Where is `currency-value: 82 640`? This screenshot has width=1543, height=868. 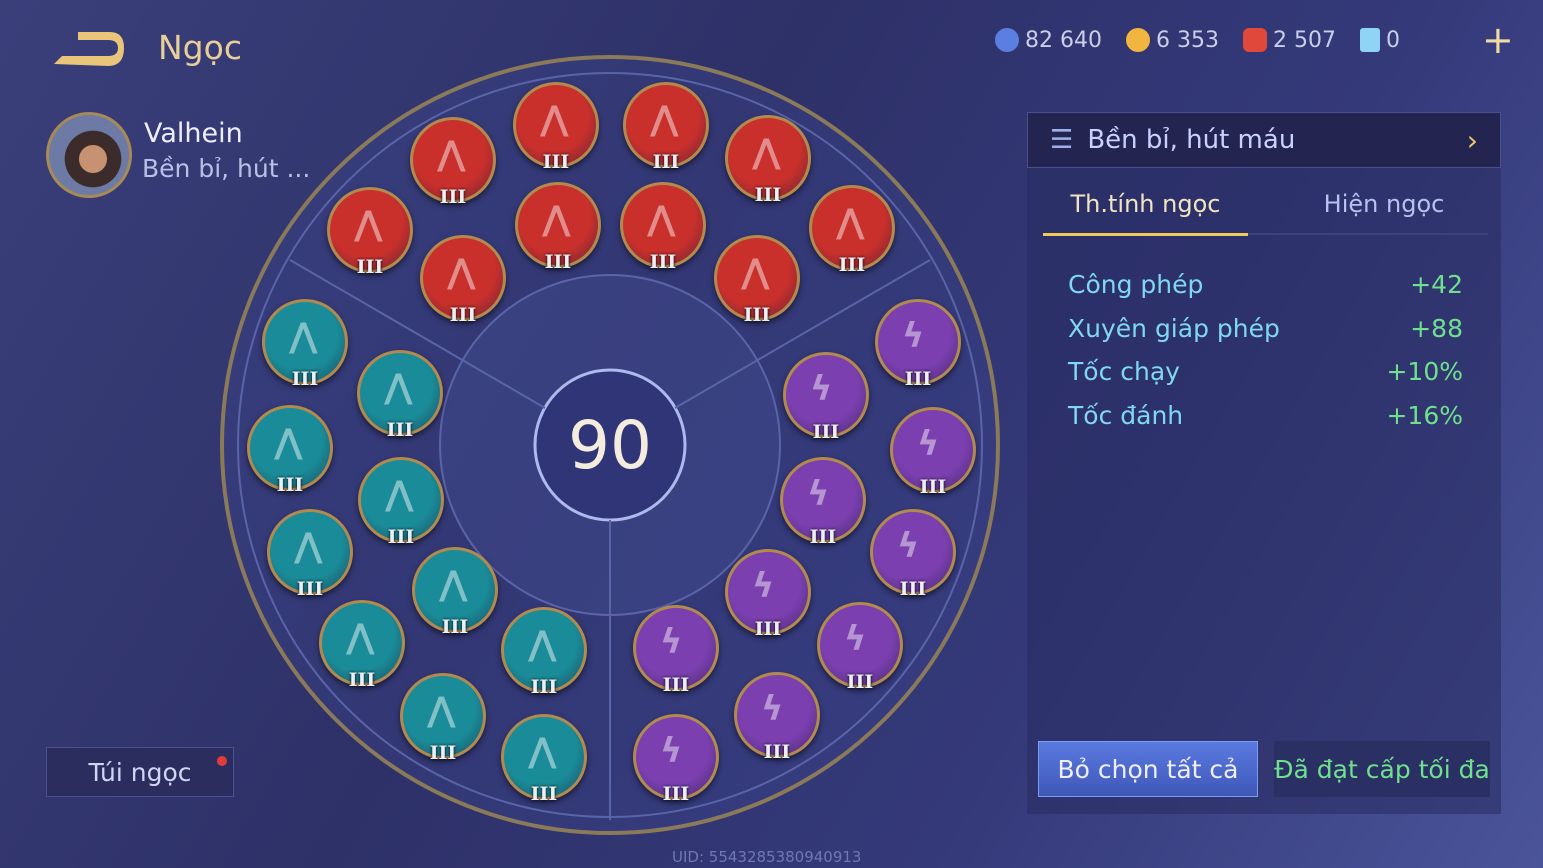 currency-value: 82 640 is located at coordinates (1063, 40).